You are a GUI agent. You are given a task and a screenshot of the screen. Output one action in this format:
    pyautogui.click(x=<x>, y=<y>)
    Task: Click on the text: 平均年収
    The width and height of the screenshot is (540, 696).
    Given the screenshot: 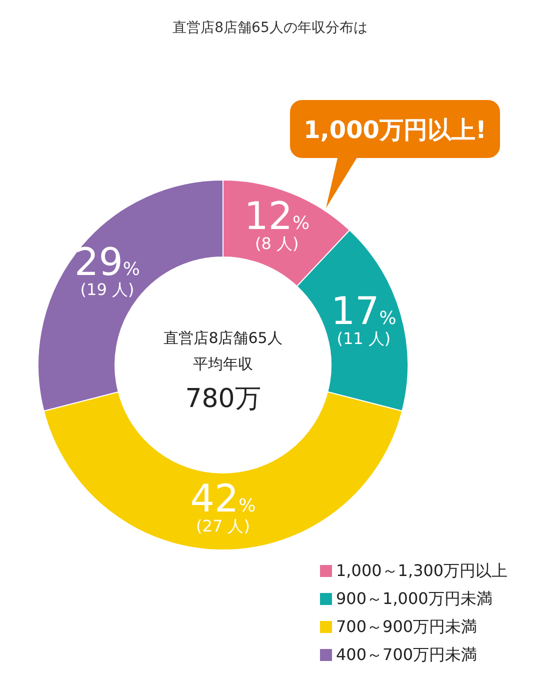 What is the action you would take?
    pyautogui.click(x=223, y=364)
    